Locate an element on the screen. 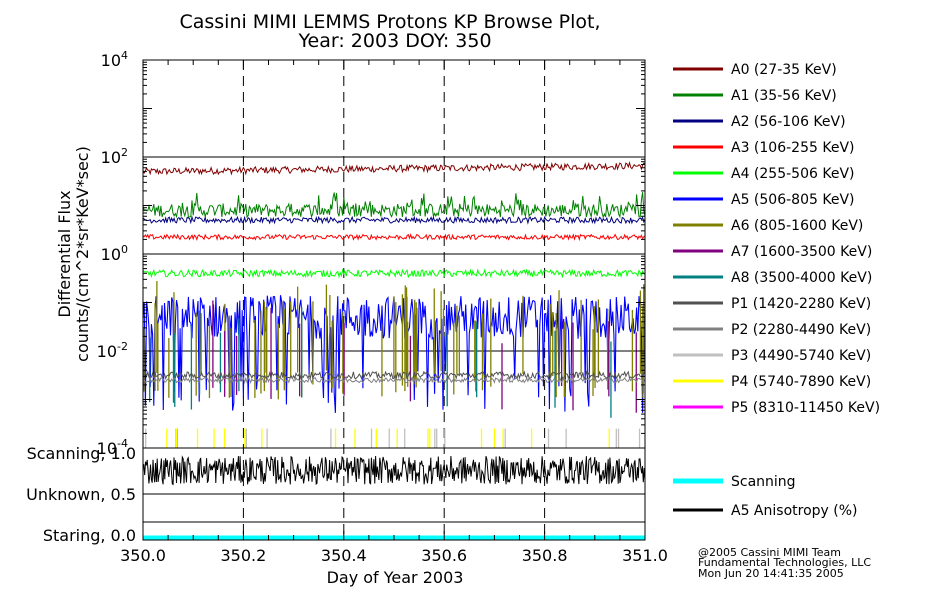 The height and width of the screenshot is (600, 950). x-tick-label: 350.6 is located at coordinates (444, 555).